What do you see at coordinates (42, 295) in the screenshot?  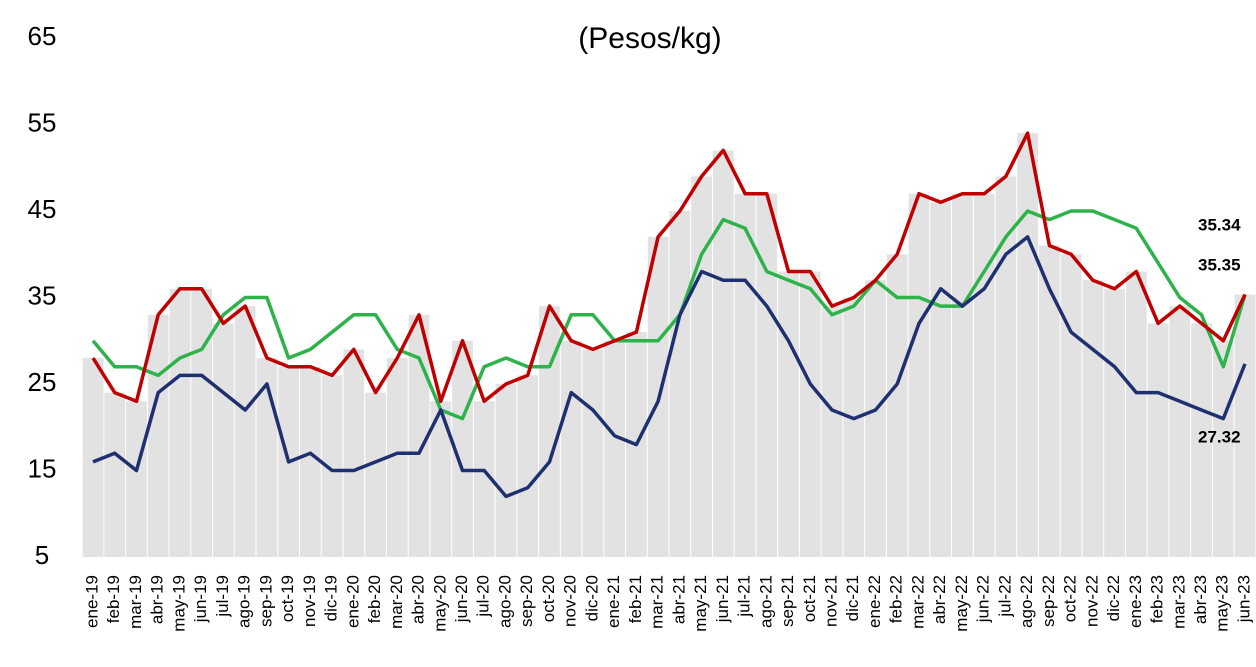 I see `y-tick-label: 35` at bounding box center [42, 295].